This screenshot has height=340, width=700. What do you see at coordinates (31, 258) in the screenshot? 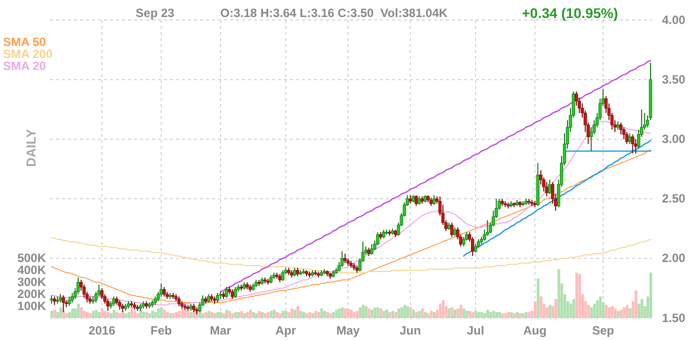
I see `y2-tick-label: 500K` at bounding box center [31, 258].